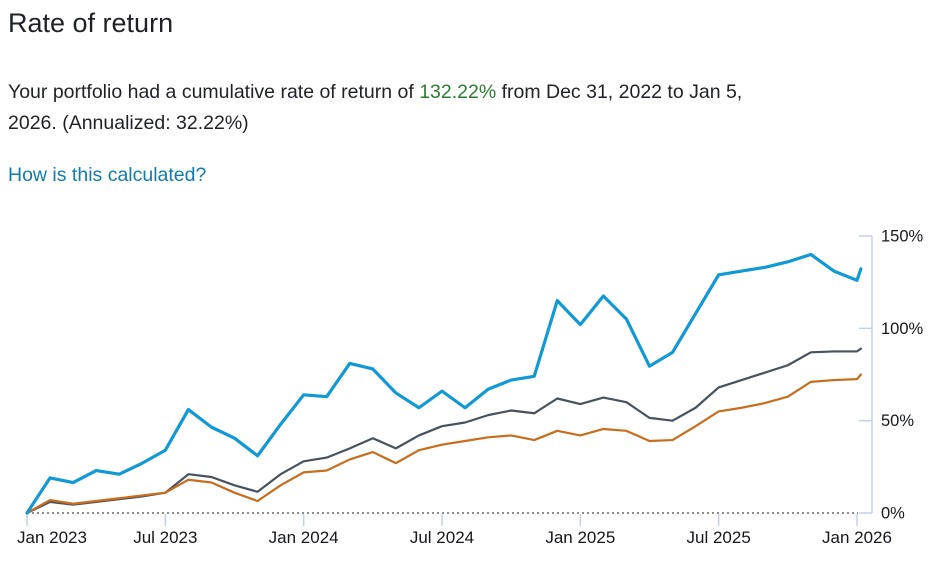  Describe the element at coordinates (304, 537) in the screenshot. I see `x-tick-label: Jan 2024` at that location.